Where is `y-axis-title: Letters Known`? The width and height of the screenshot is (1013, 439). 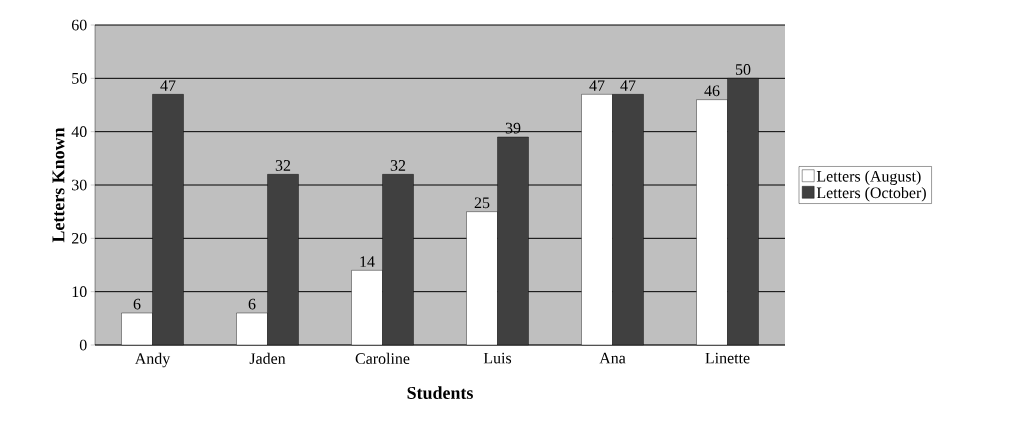
y-axis-title: Letters Known is located at coordinates (58, 185).